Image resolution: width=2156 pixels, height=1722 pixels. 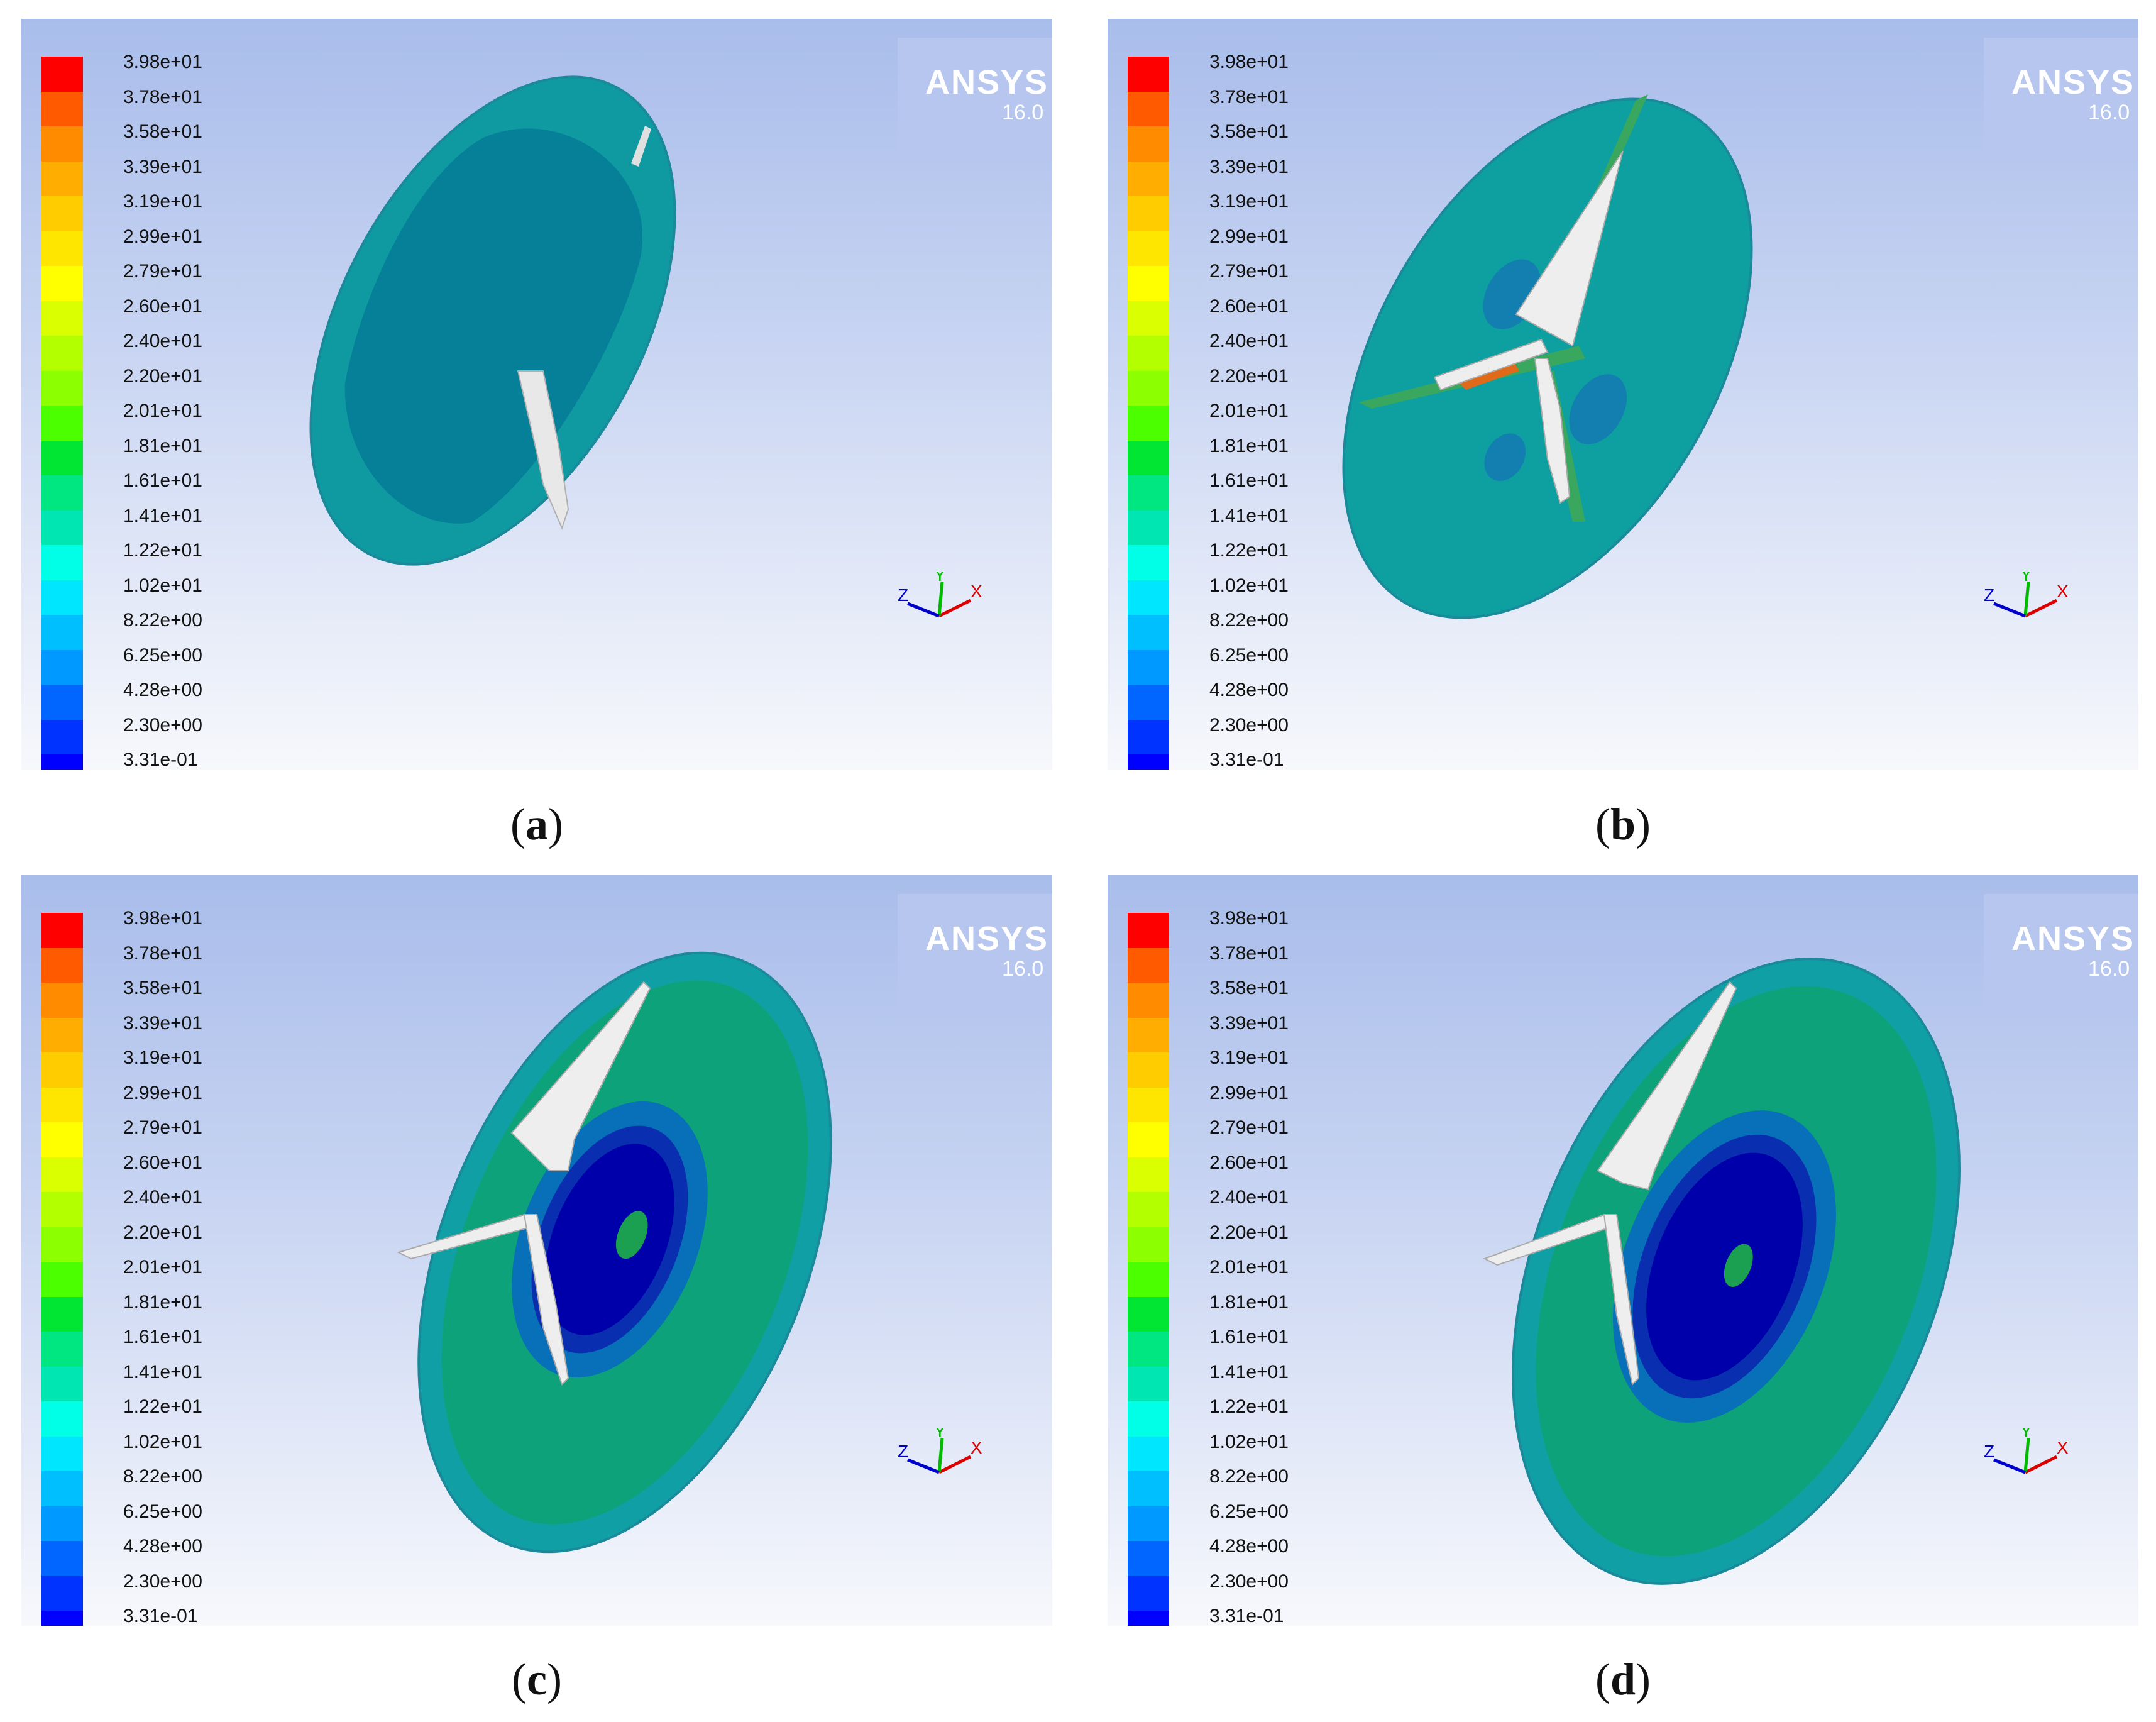 What do you see at coordinates (1249, 236) in the screenshot?
I see `legend-label: 2.99e+01` at bounding box center [1249, 236].